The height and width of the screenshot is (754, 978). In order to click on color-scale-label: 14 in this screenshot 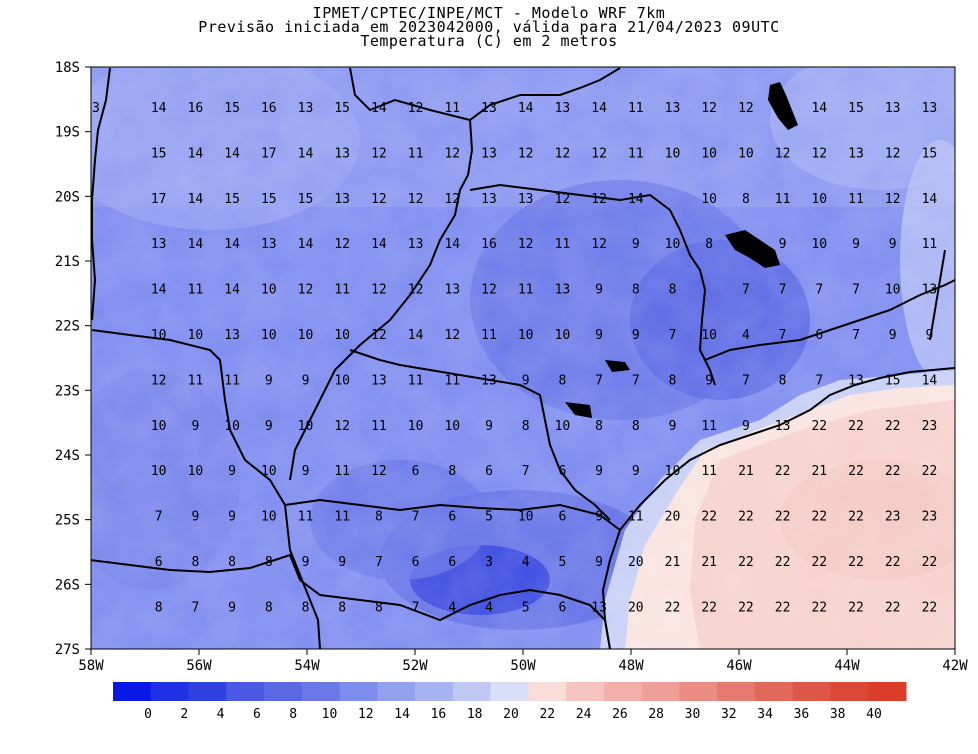, I will do `click(402, 714)`.